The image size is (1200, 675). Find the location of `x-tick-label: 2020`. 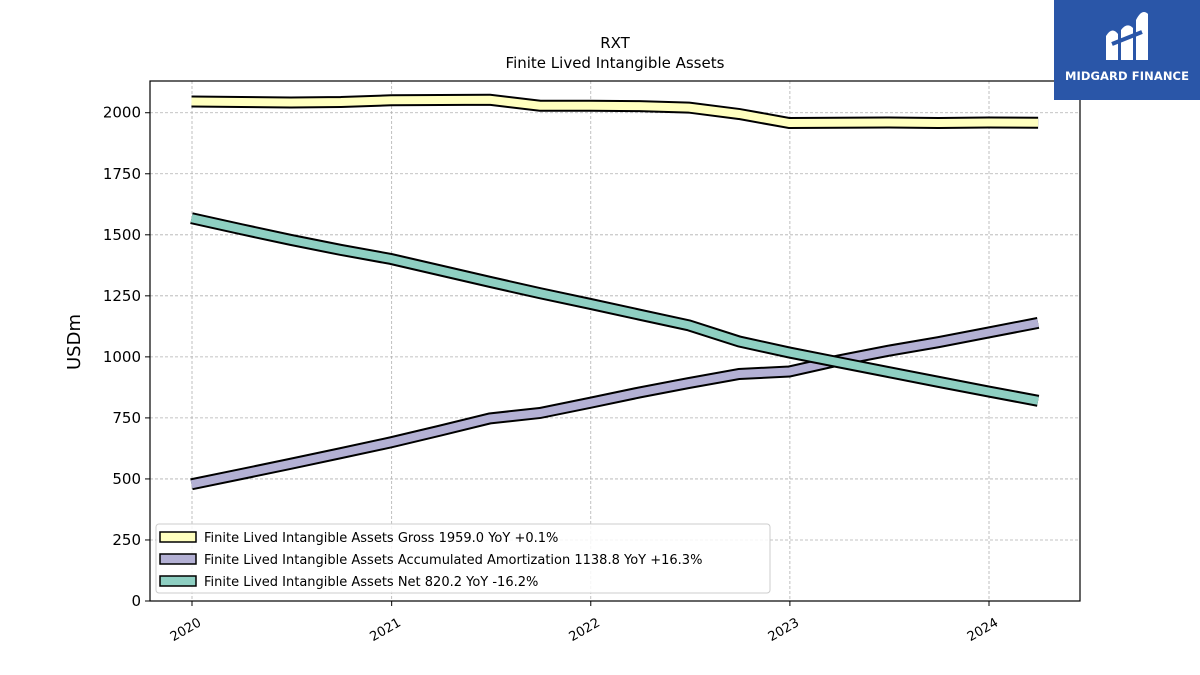

x-tick-label: 2020 is located at coordinates (186, 630).